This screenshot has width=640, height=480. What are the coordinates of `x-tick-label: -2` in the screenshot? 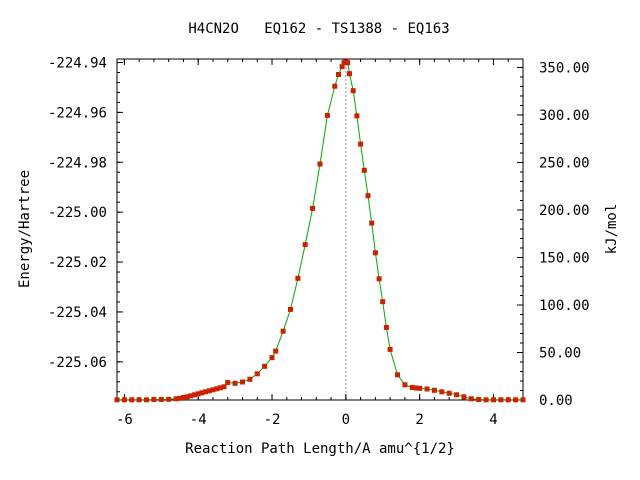 It's located at (272, 420).